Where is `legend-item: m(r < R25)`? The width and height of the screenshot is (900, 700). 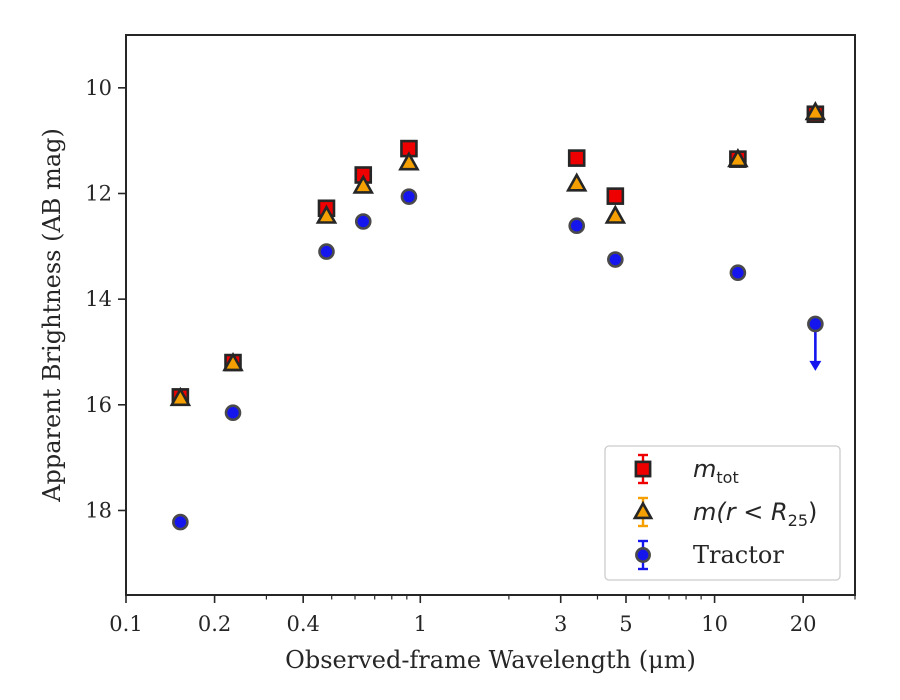 legend-item: m(r < R25) is located at coordinates (724, 513).